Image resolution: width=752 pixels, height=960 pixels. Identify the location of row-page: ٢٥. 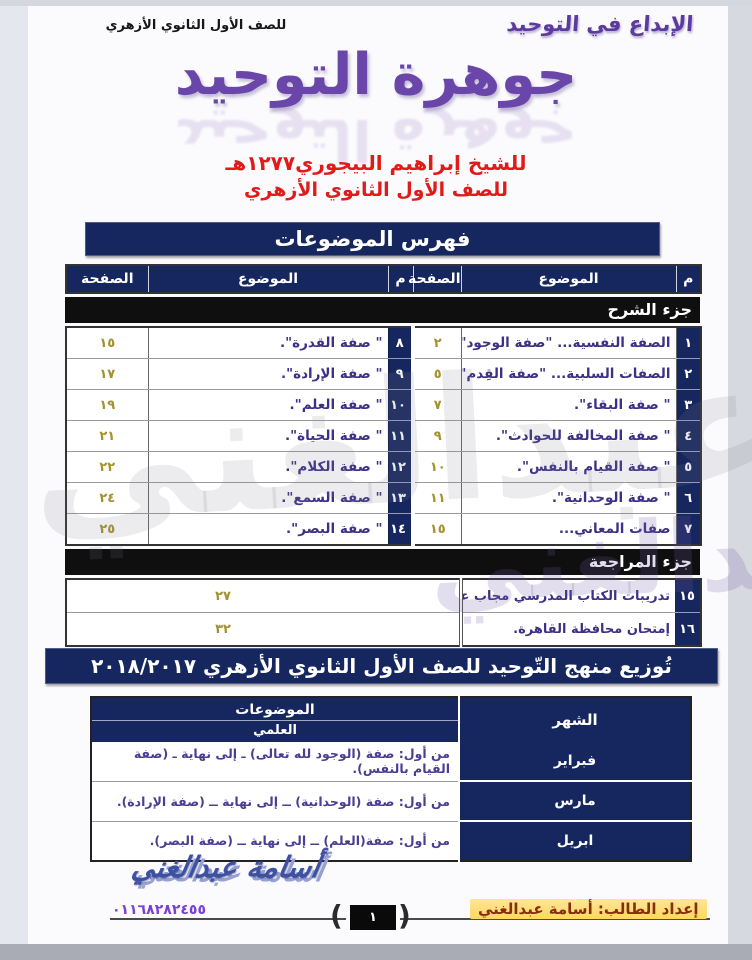
(107, 529).